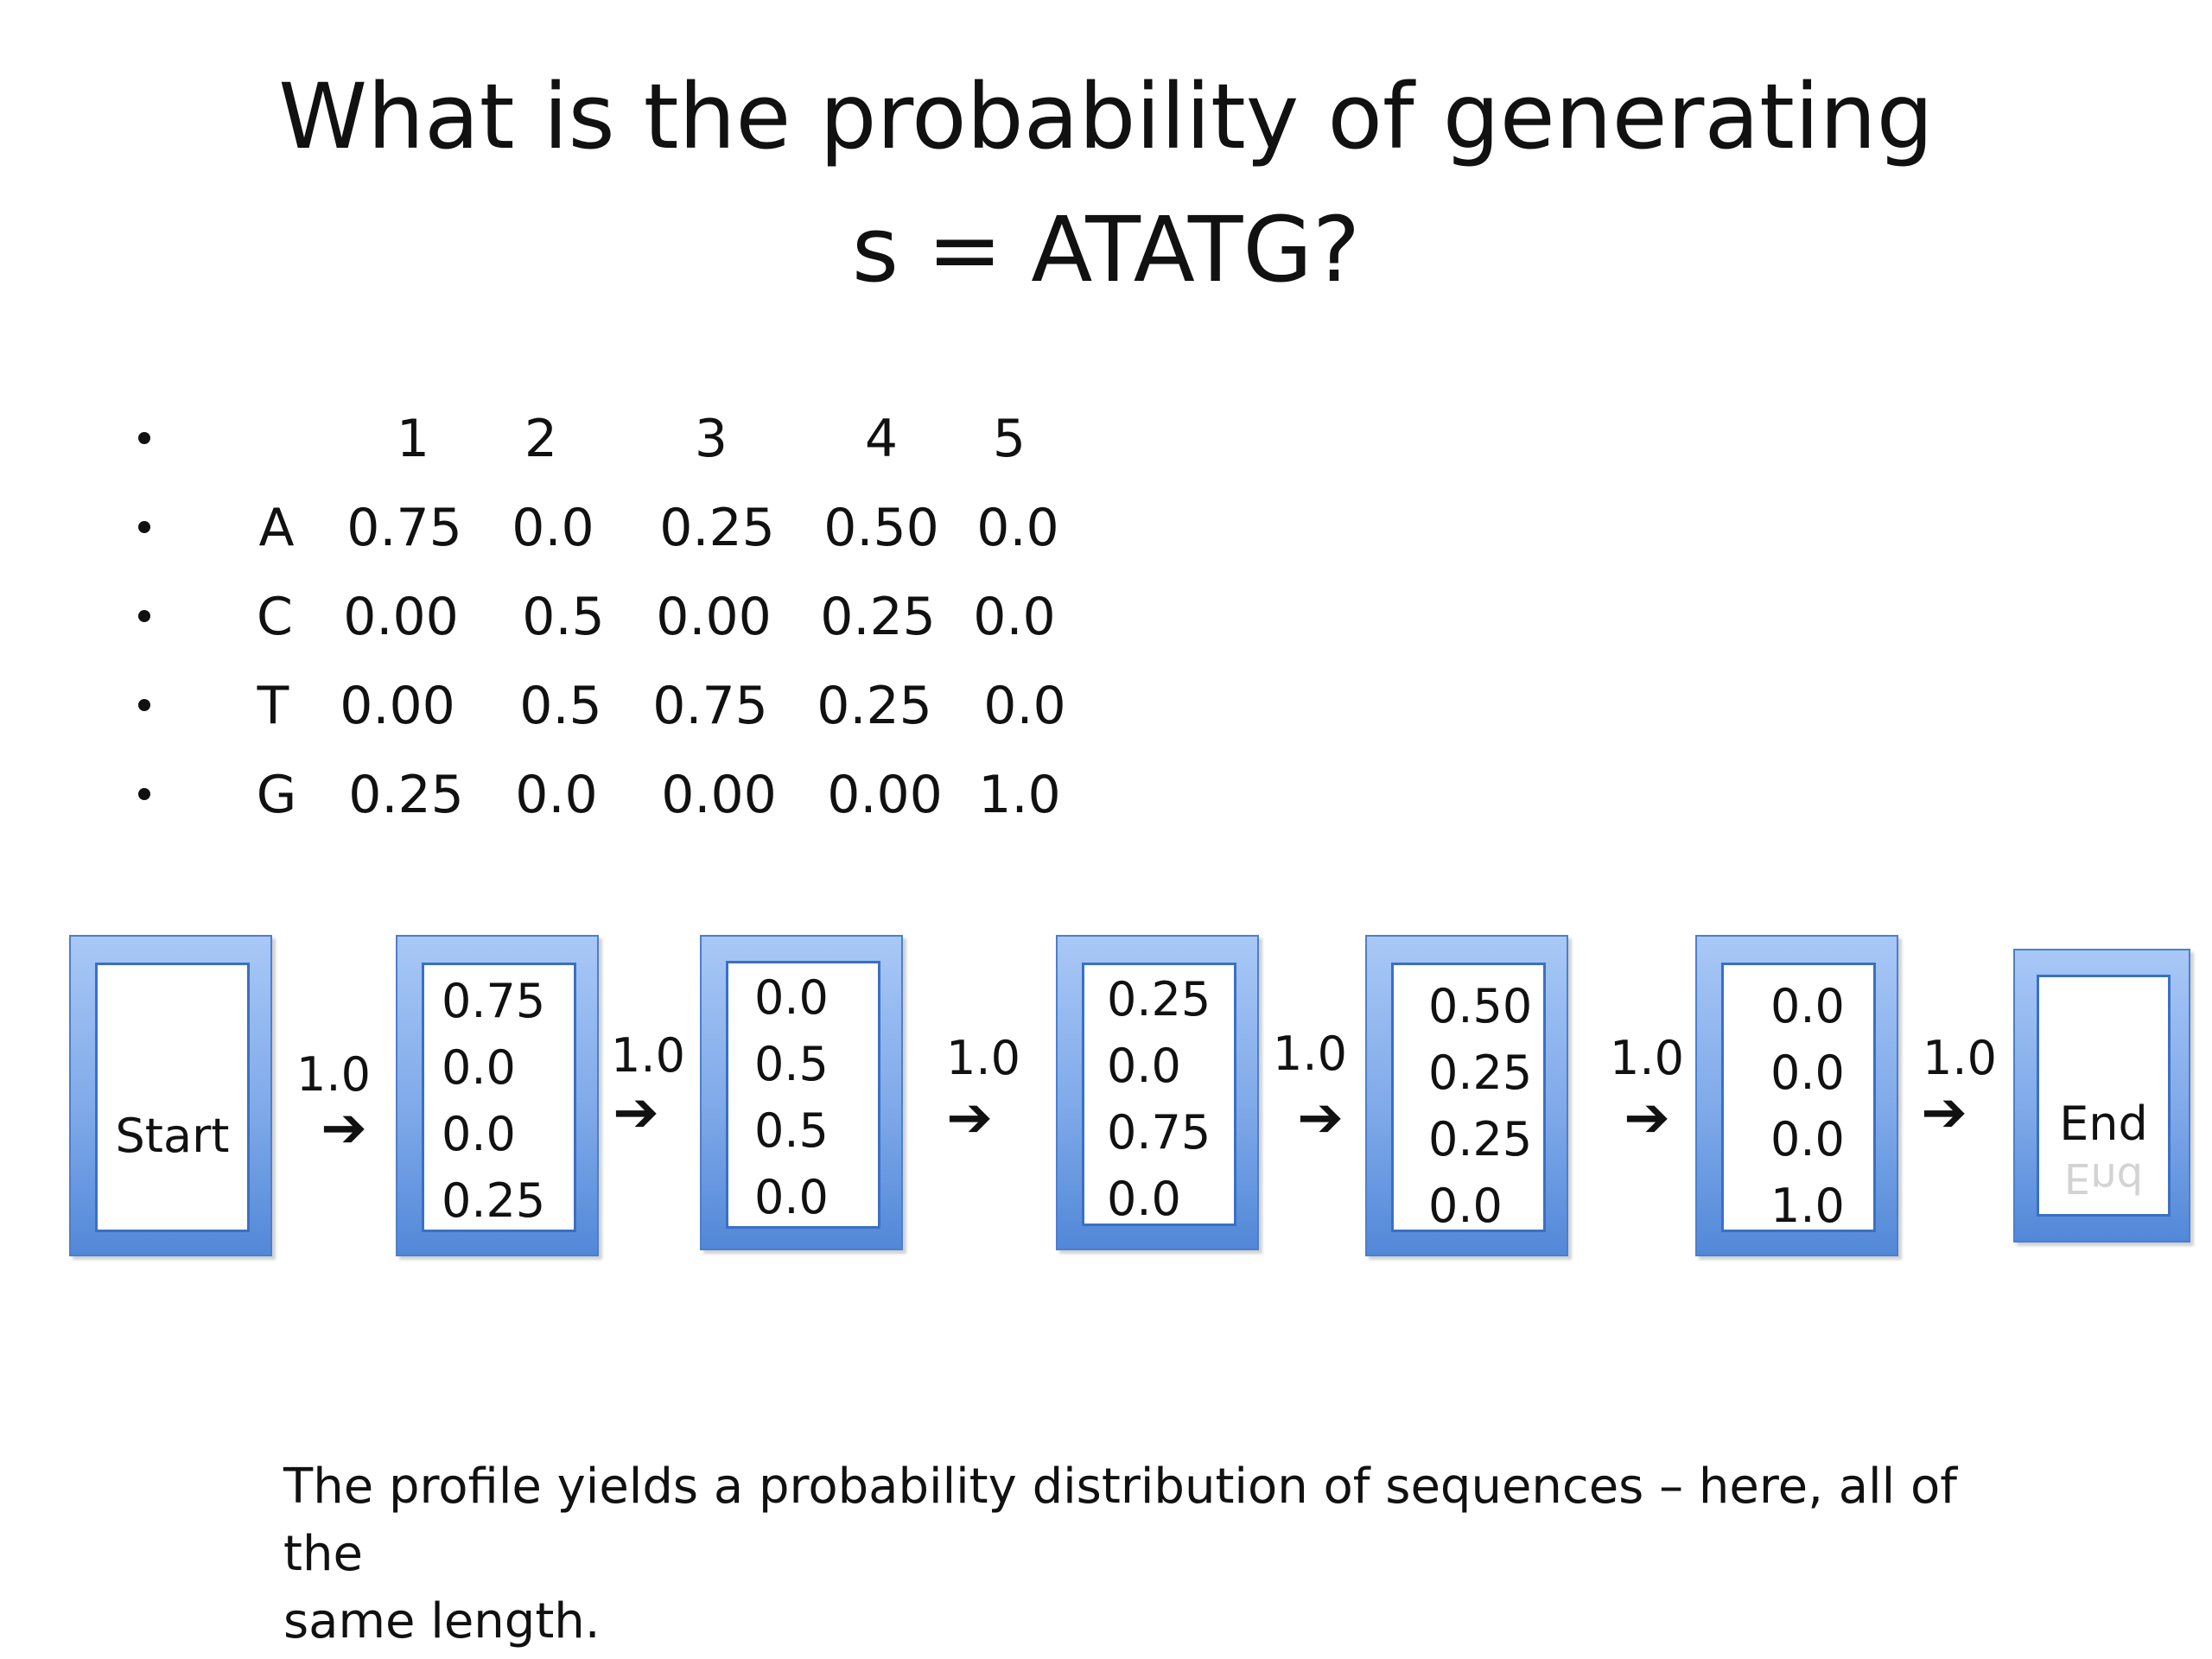 This screenshot has width=2212, height=1659. Describe the element at coordinates (1019, 795) in the screenshot. I see `table-cell: 1.0` at that location.